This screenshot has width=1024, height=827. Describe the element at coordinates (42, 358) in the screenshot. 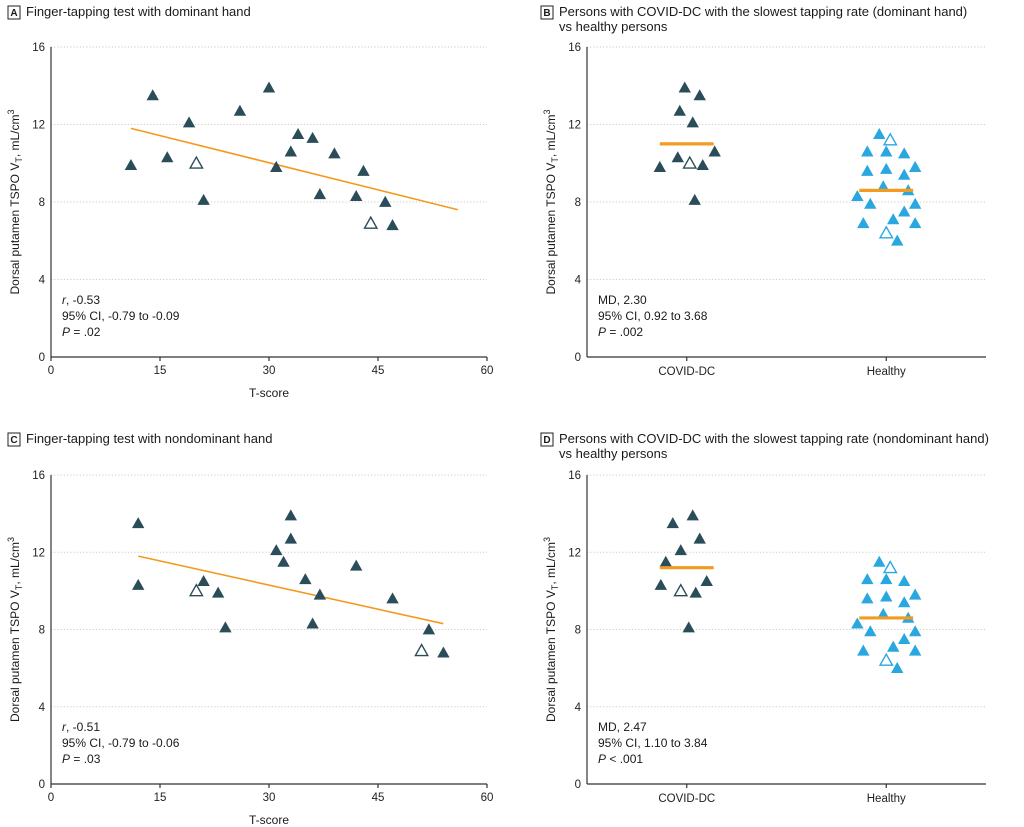

I see `y-tick-label: 0` at that location.